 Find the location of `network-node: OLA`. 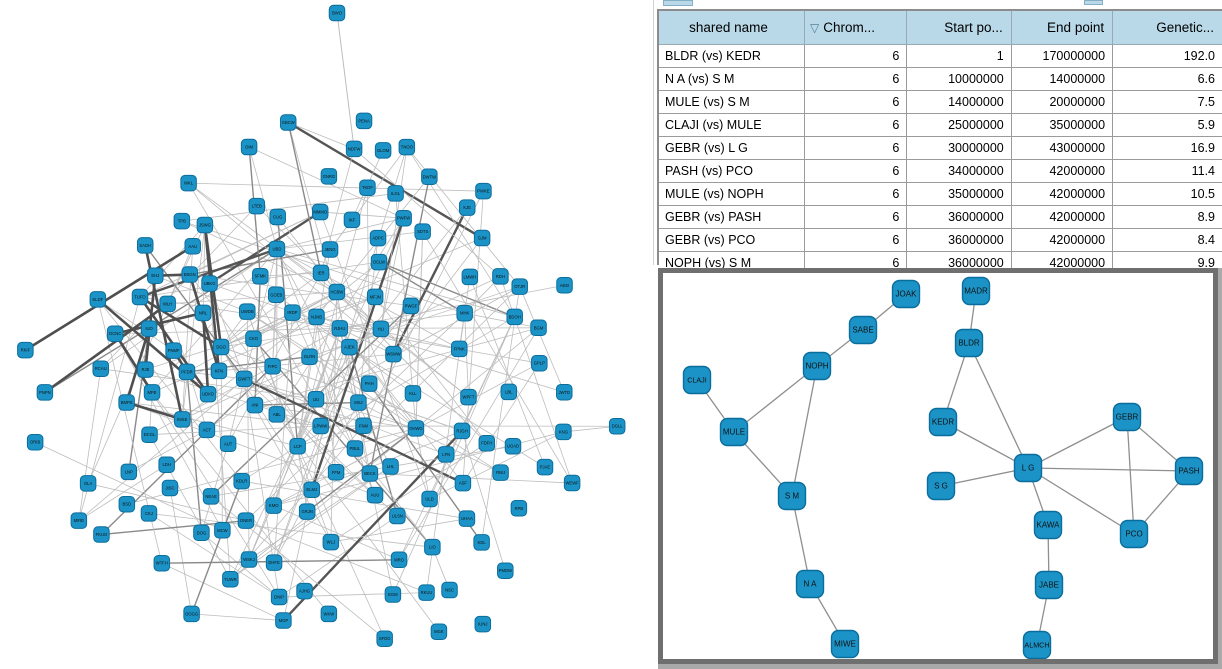

network-node: OLA is located at coordinates (88, 483).